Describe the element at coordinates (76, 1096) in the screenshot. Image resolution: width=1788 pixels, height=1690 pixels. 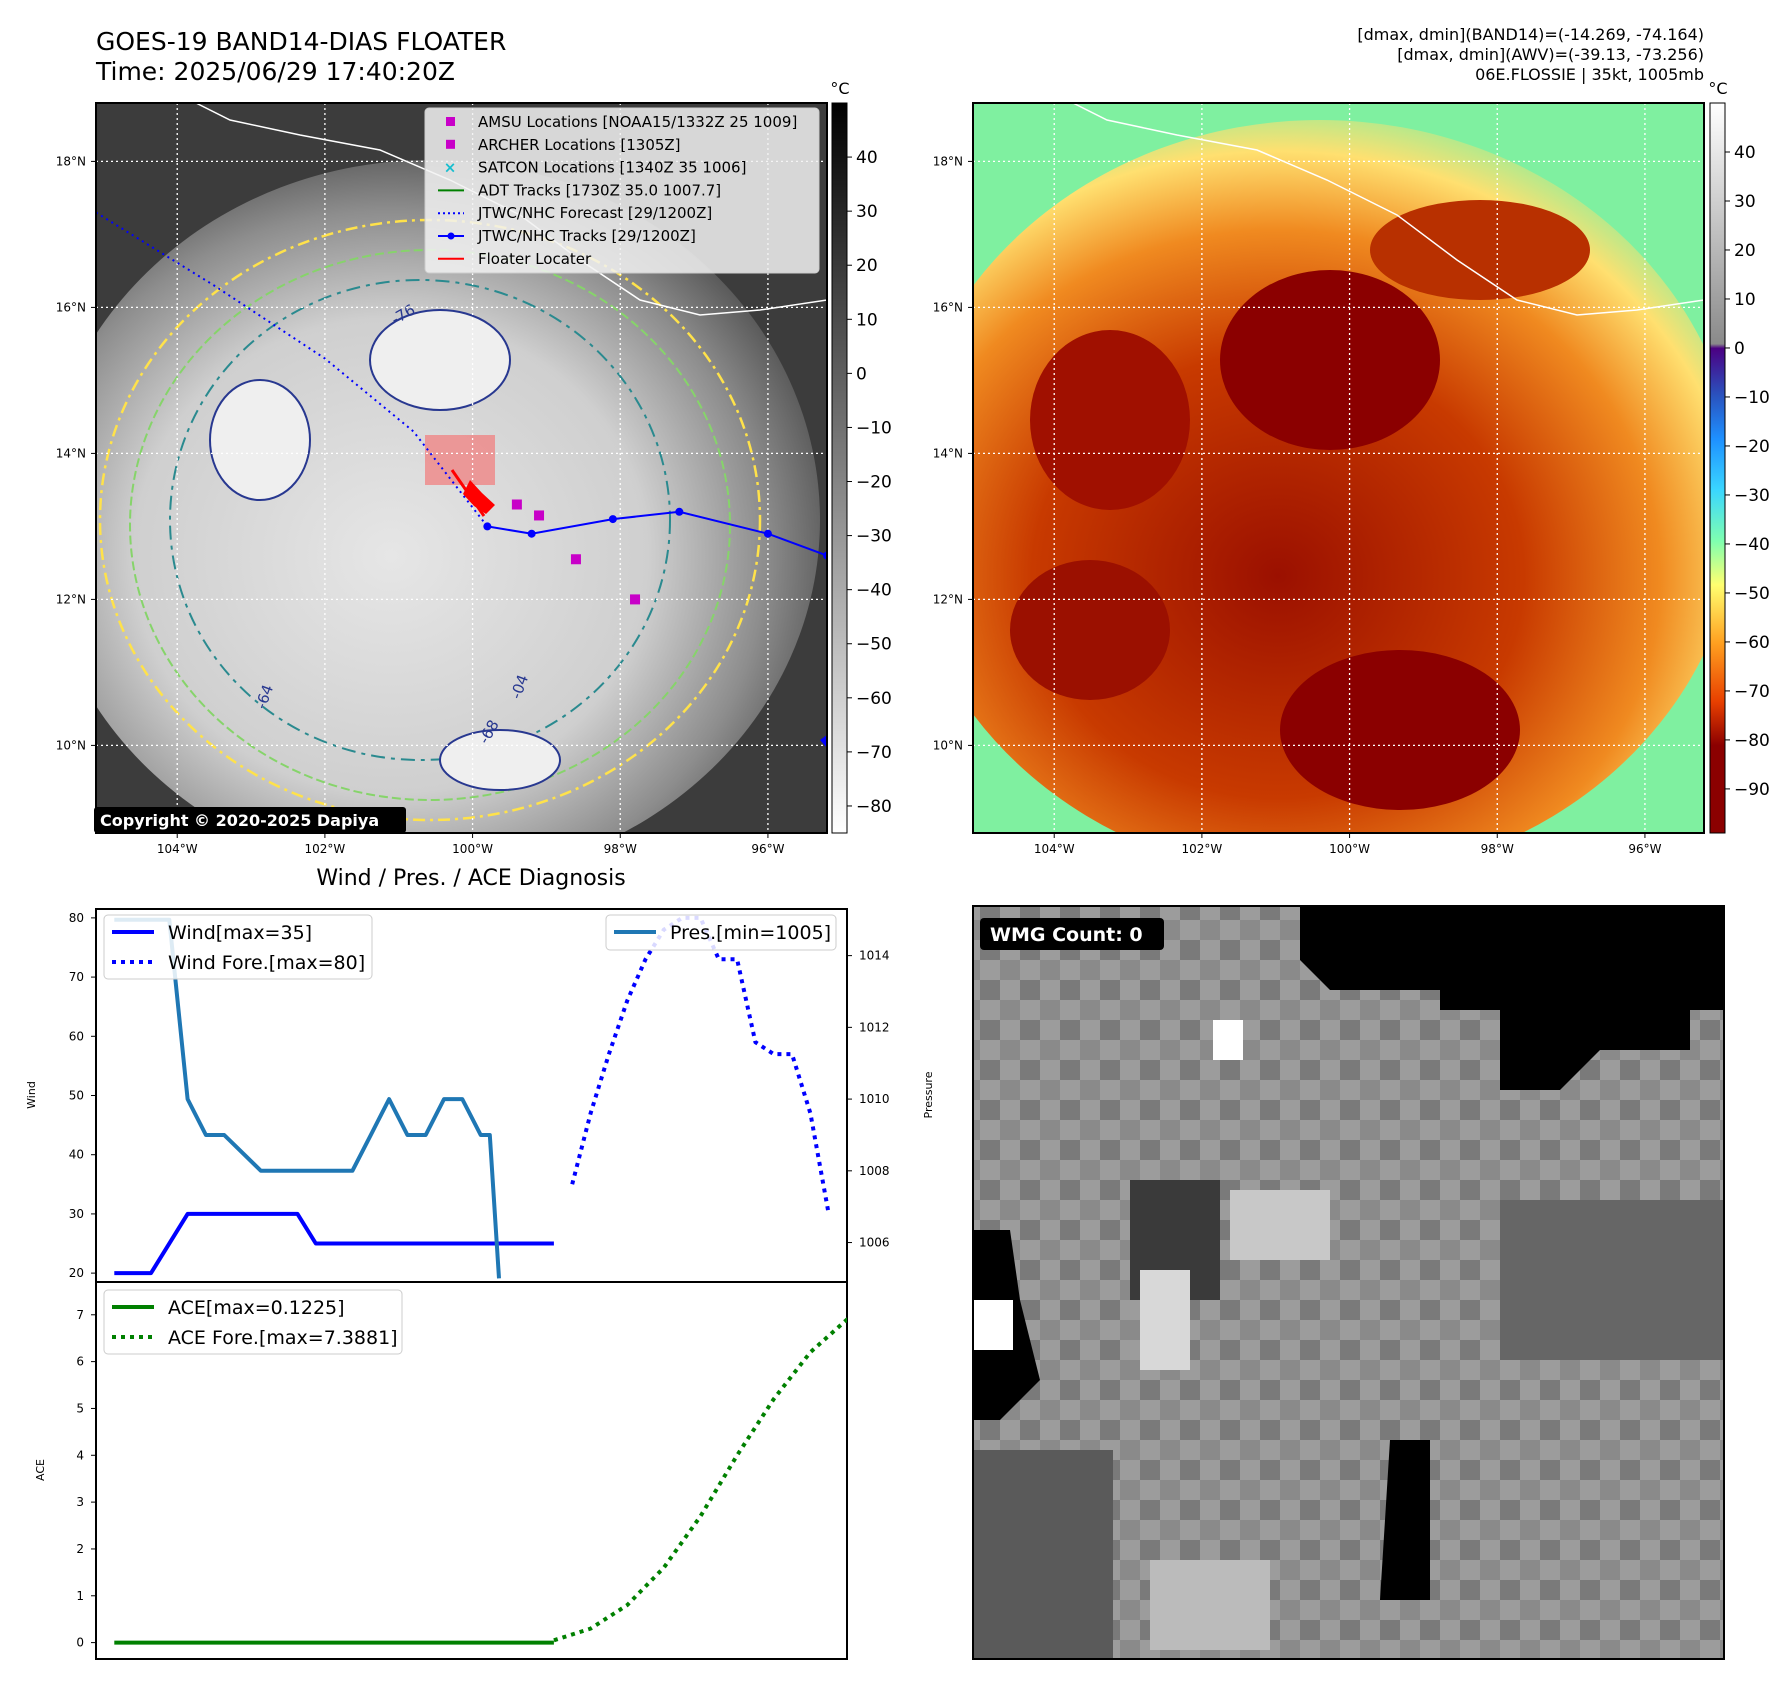
I see `wind-tick-label: 50` at that location.